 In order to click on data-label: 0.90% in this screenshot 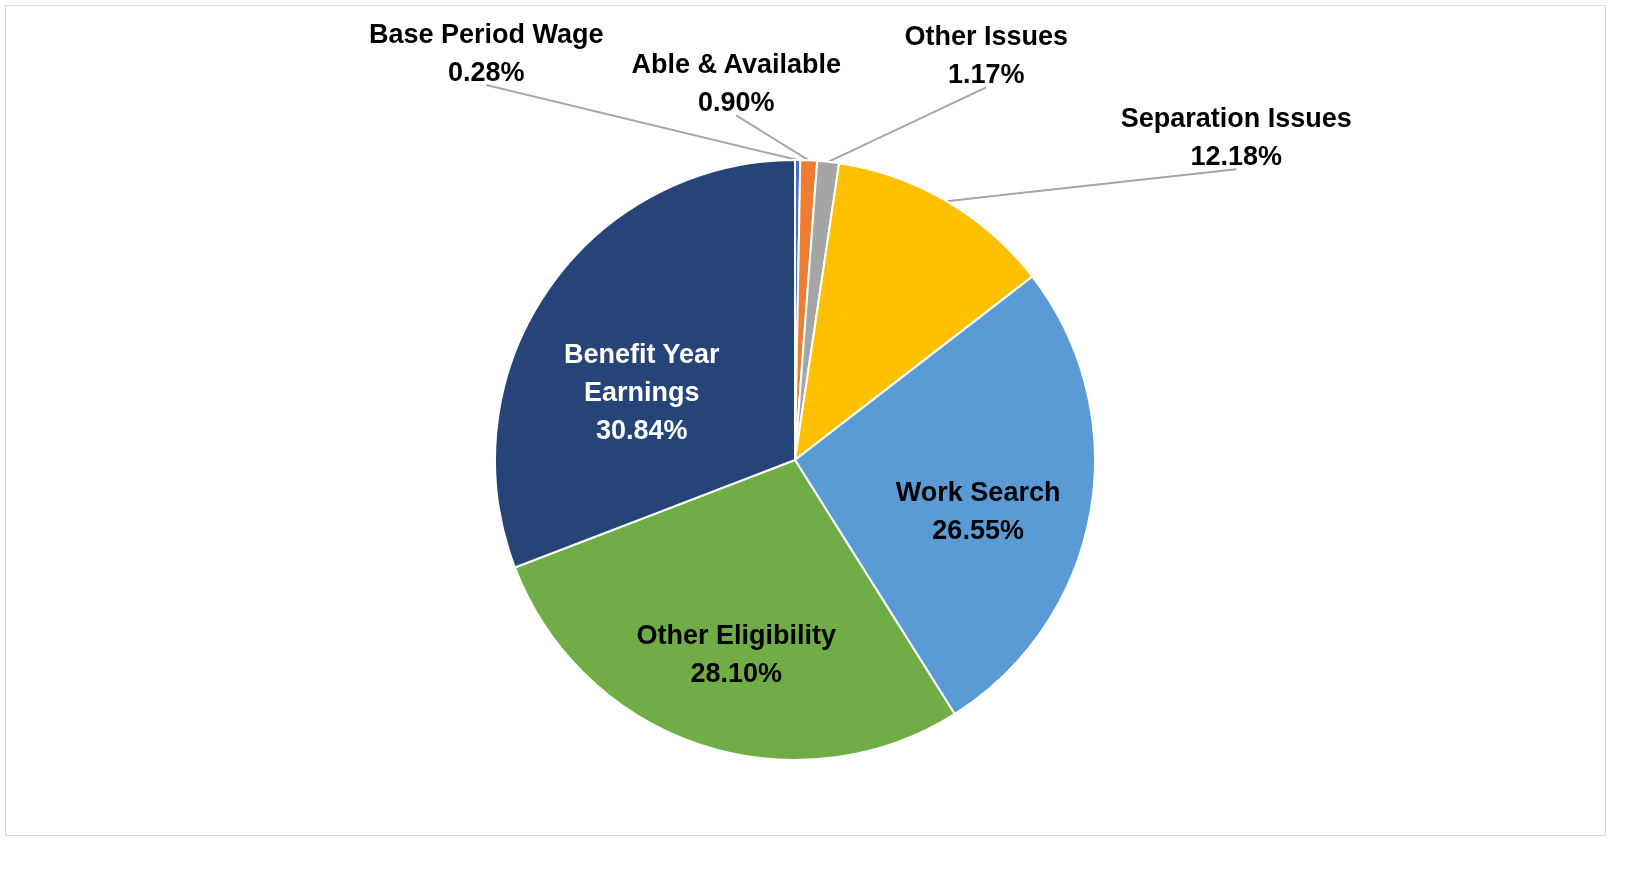, I will do `click(736, 102)`.